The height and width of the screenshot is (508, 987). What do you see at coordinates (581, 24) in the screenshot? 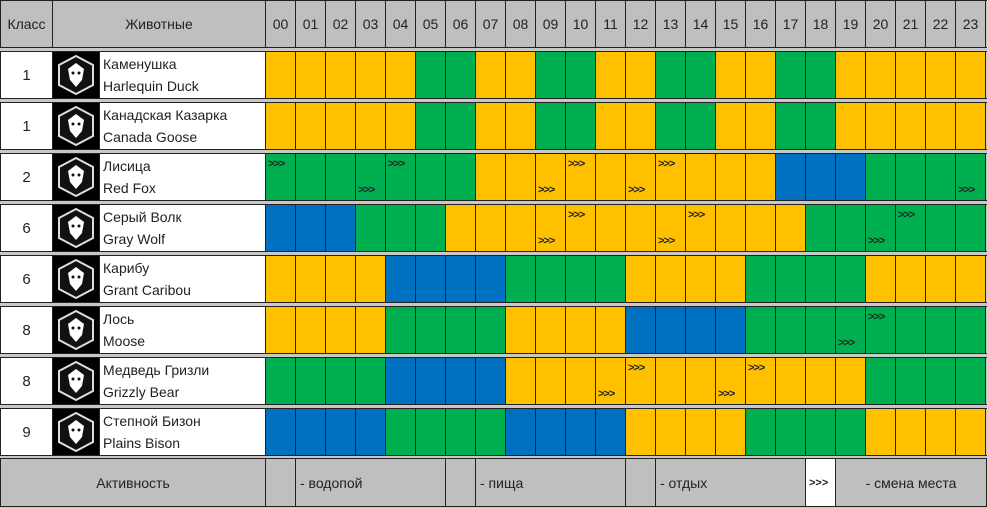
I see `header-hour: 10` at bounding box center [581, 24].